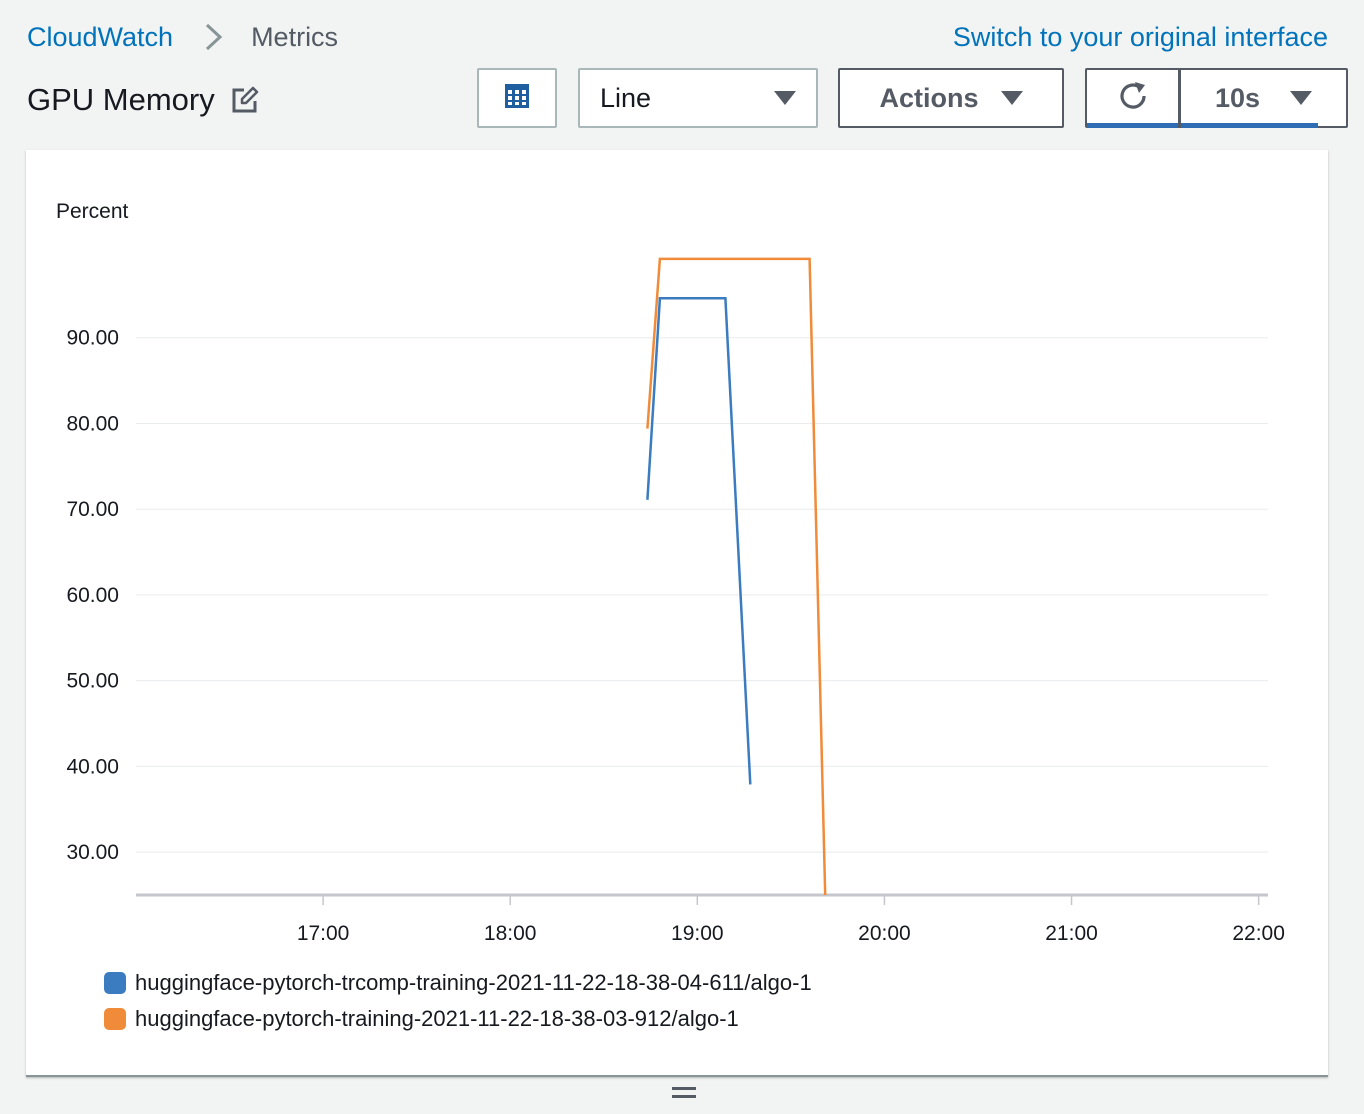  Describe the element at coordinates (697, 933) in the screenshot. I see `x-tick-label: 19:00` at that location.